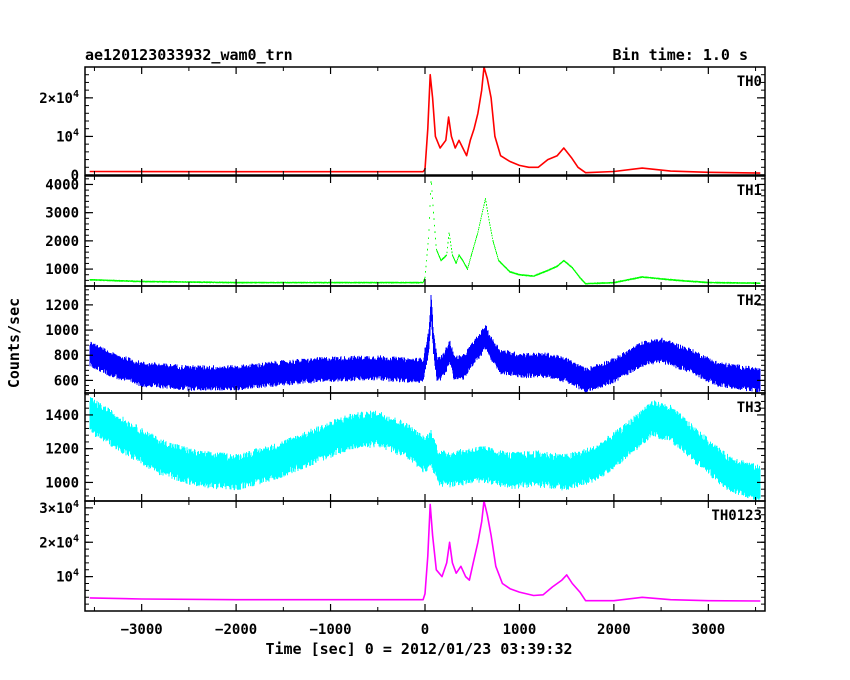 This screenshot has height=680, width=850. What do you see at coordinates (418, 649) in the screenshot?
I see `x-axis-title: Time [sec] 0 = 2012/01/23 03:39:32` at bounding box center [418, 649].